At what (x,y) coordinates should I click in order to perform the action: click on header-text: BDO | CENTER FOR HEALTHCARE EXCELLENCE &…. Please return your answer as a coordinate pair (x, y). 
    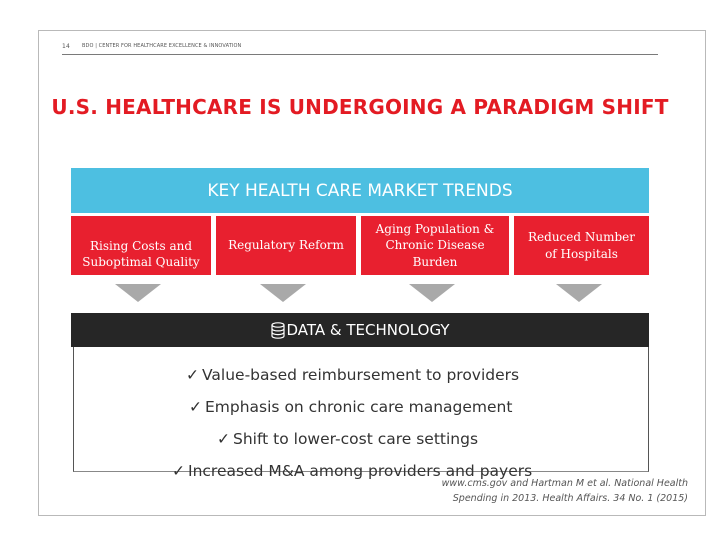
    Looking at the image, I should click on (162, 46).